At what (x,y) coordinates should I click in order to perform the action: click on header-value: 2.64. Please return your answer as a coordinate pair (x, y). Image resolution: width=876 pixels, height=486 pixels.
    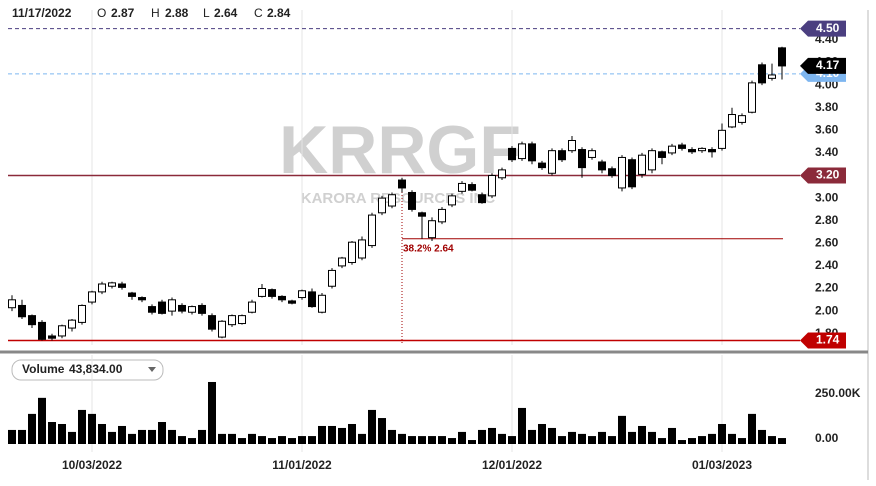
    Looking at the image, I should click on (226, 13).